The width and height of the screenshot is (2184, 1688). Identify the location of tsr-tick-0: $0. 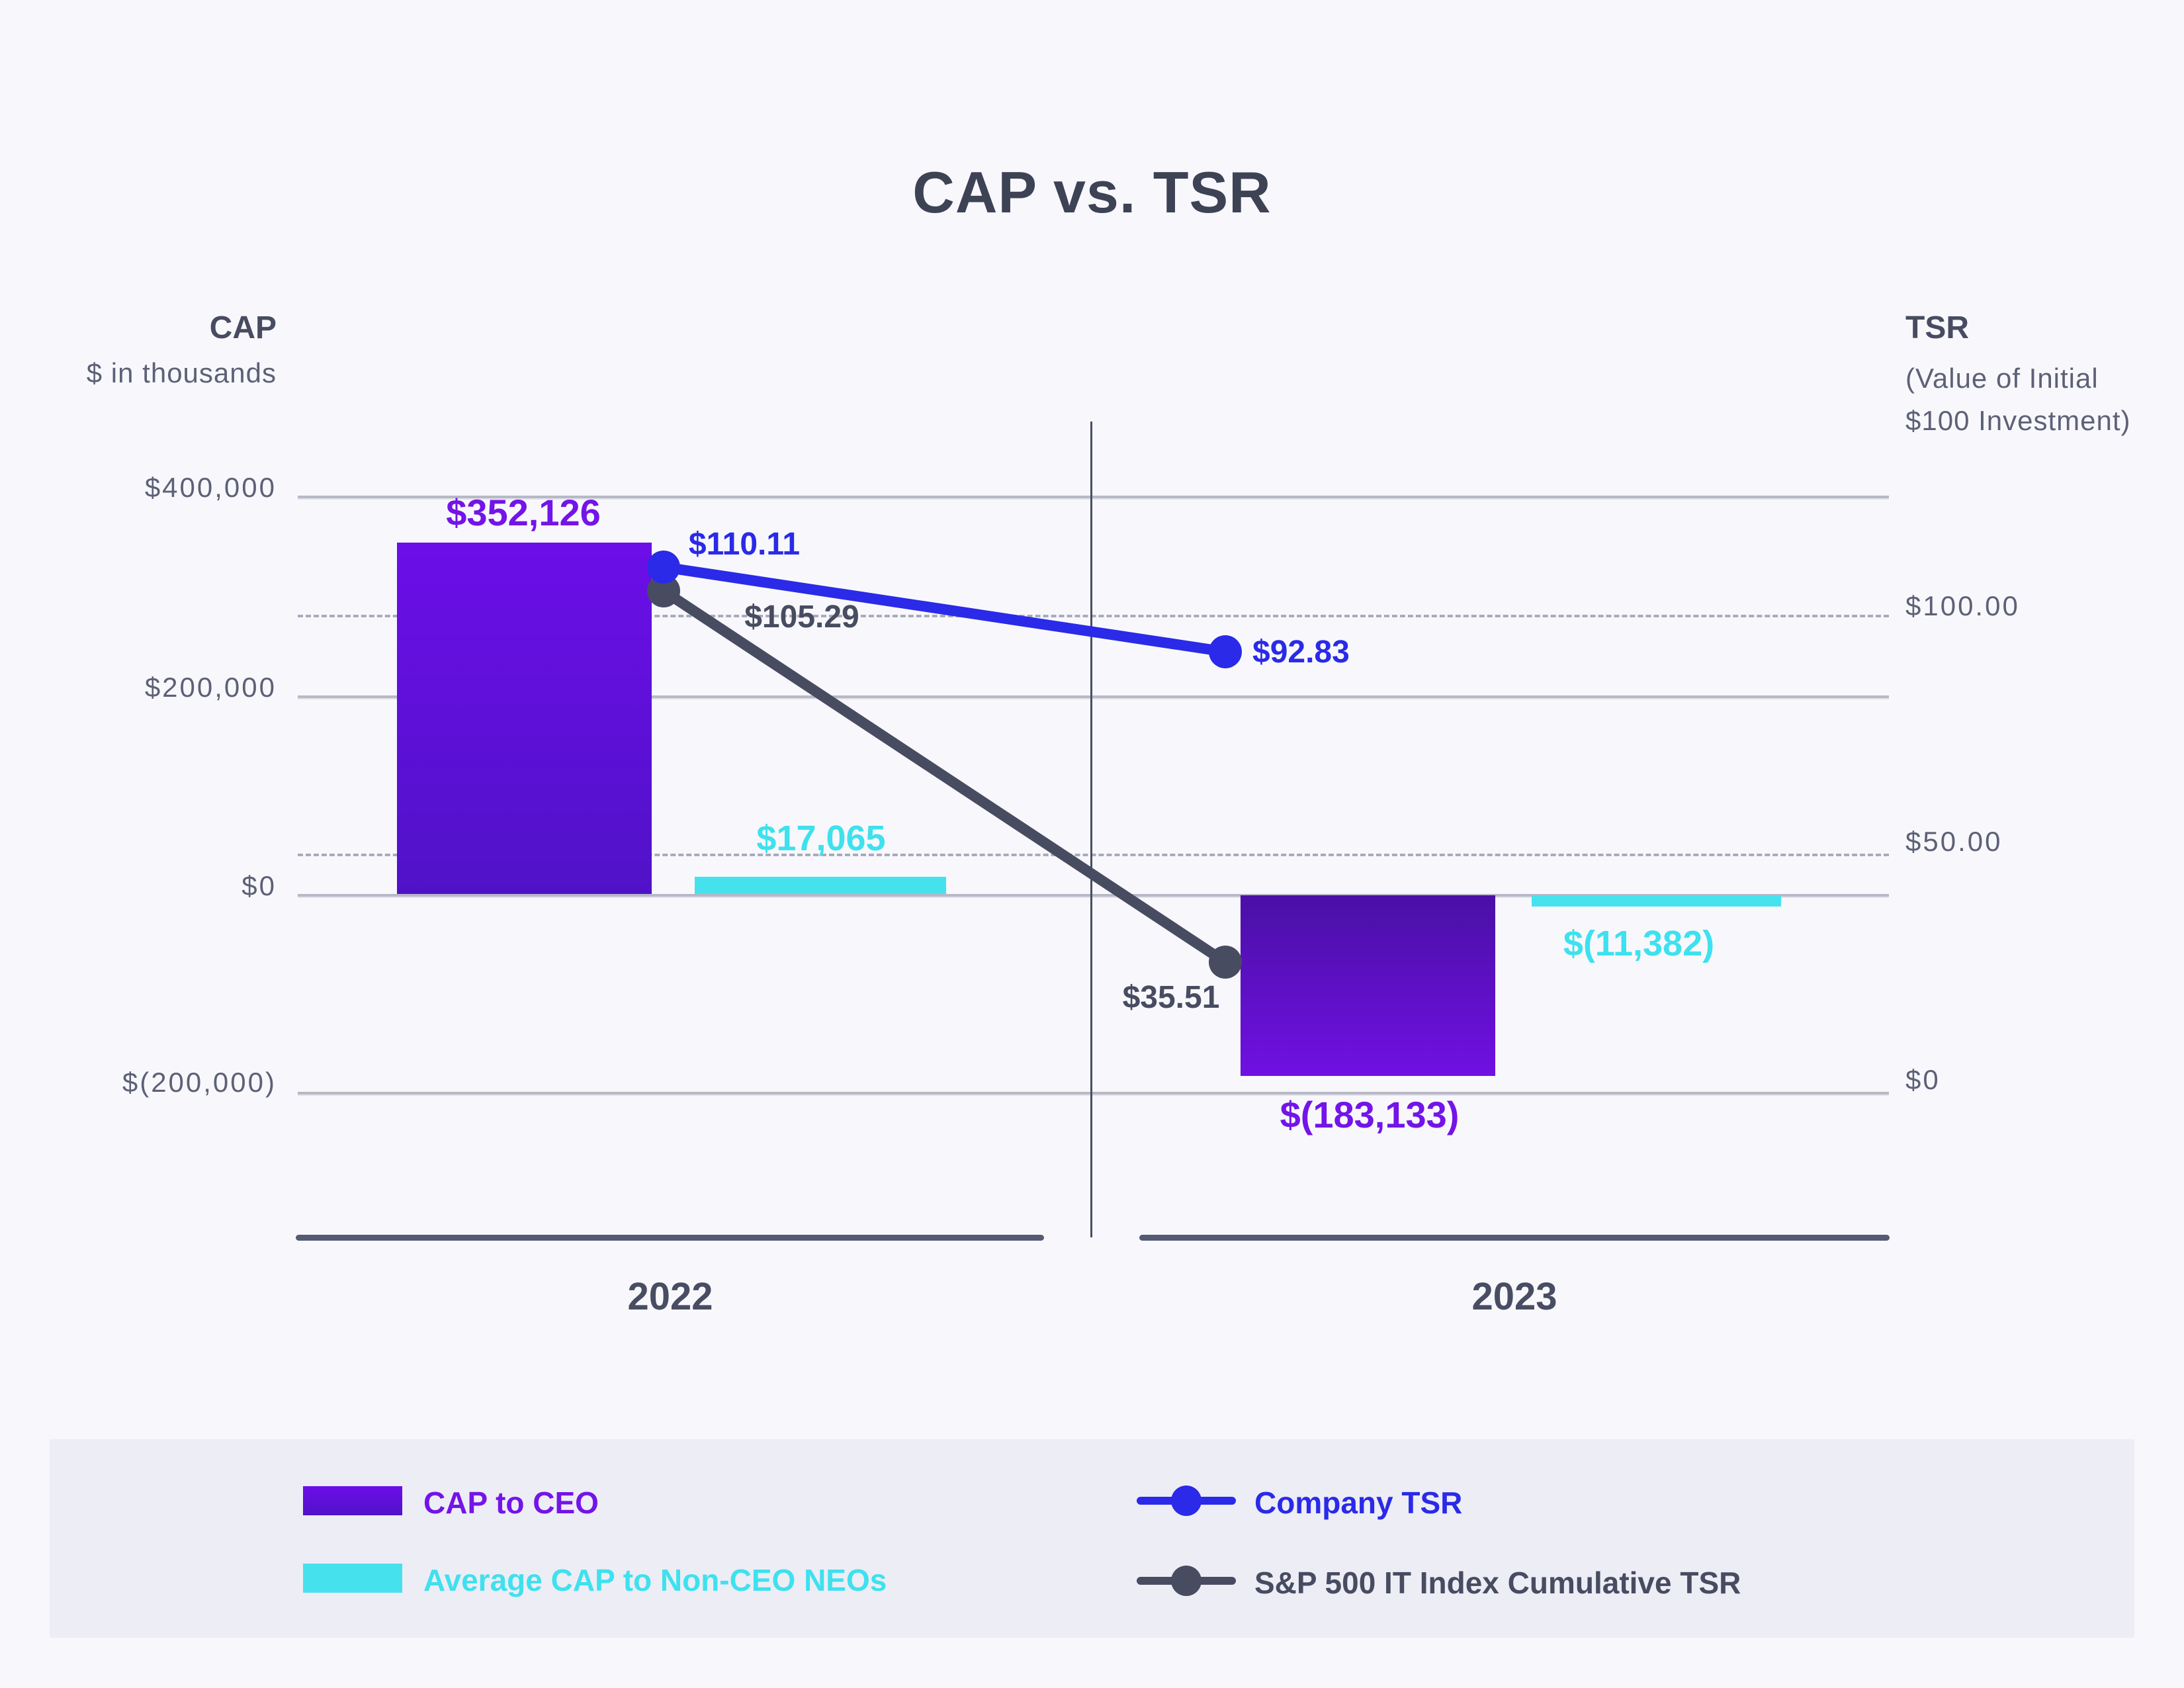
(1923, 1079).